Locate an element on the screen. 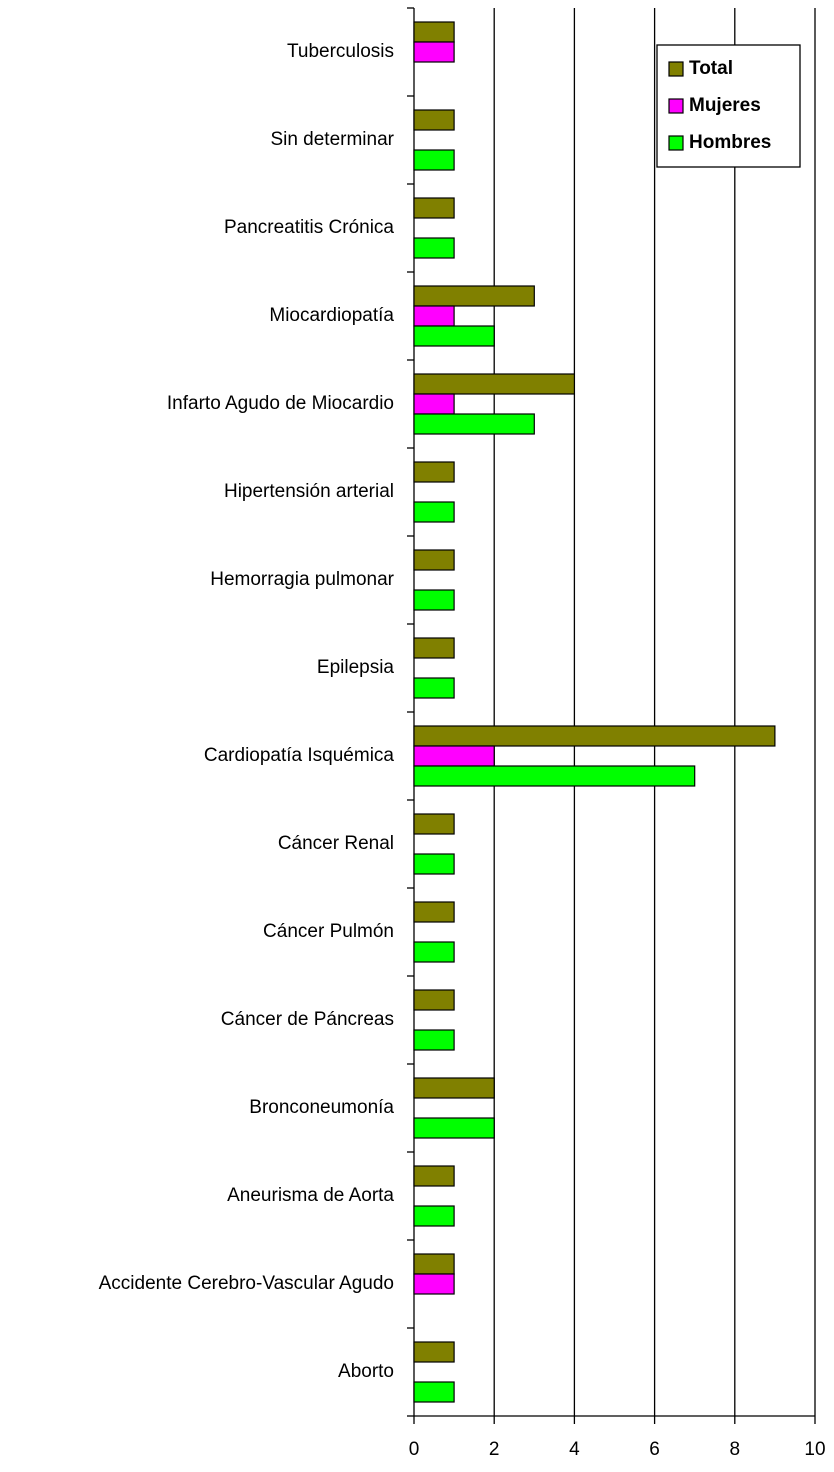  y-tick-label: Cáncer de Páncreas is located at coordinates (307, 1019).